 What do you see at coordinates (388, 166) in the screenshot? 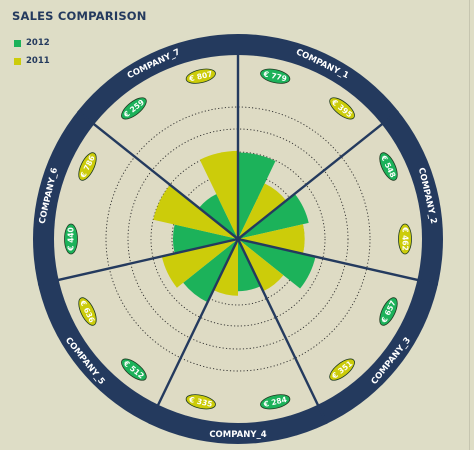
I see `value-label-2012-company_2-pill` at bounding box center [388, 166].